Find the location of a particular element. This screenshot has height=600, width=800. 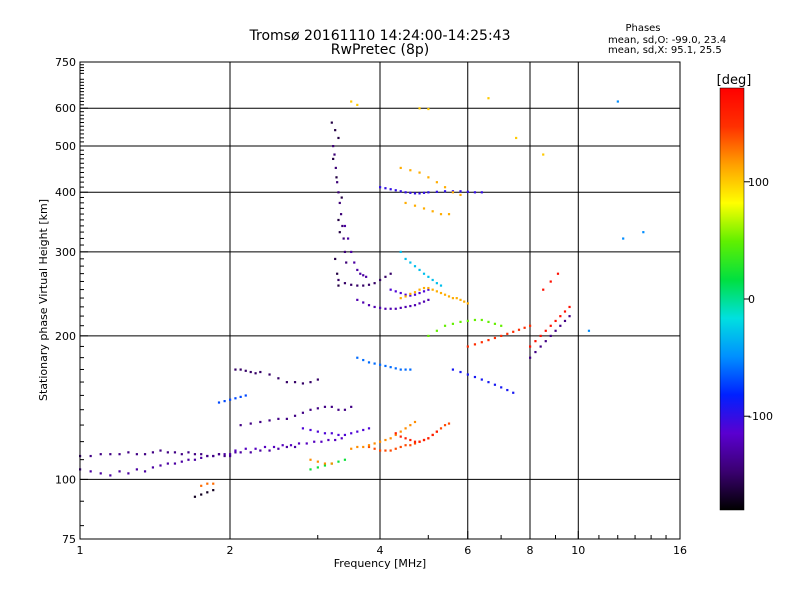

y-tick-label: 750 is located at coordinates (65, 62).